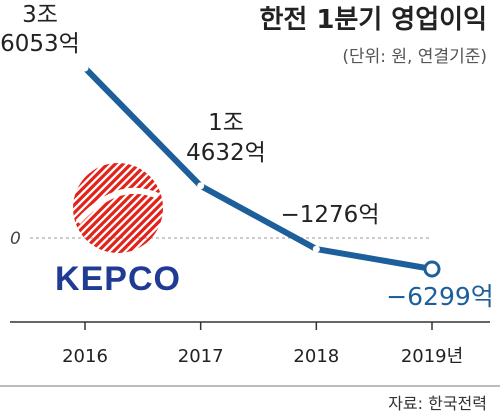 The height and width of the screenshot is (417, 500). I want to click on logo-arc, so click(117, 206).